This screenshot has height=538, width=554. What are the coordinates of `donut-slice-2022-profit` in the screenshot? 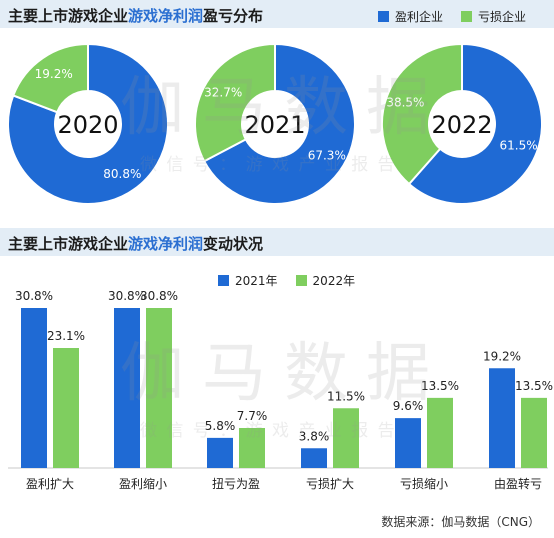 It's located at (475, 123).